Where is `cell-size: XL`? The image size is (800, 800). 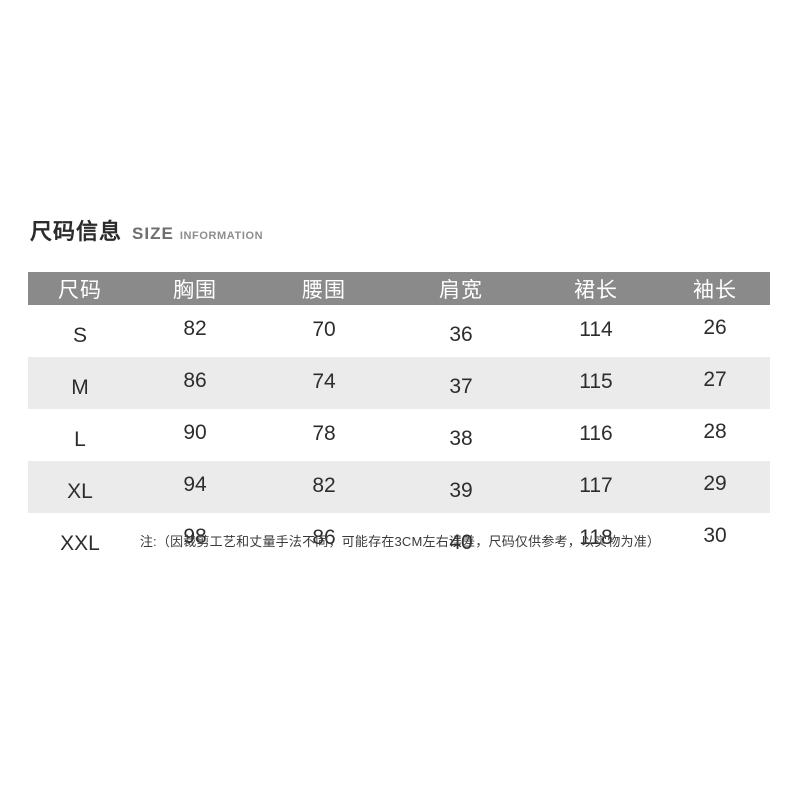
cell-size: XL is located at coordinates (80, 491).